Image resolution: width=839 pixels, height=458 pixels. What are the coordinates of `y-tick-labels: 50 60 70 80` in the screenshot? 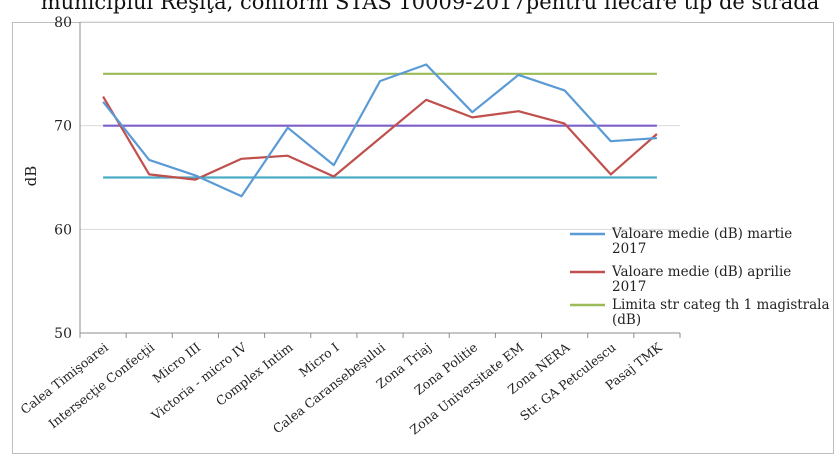 It's located at (63, 178).